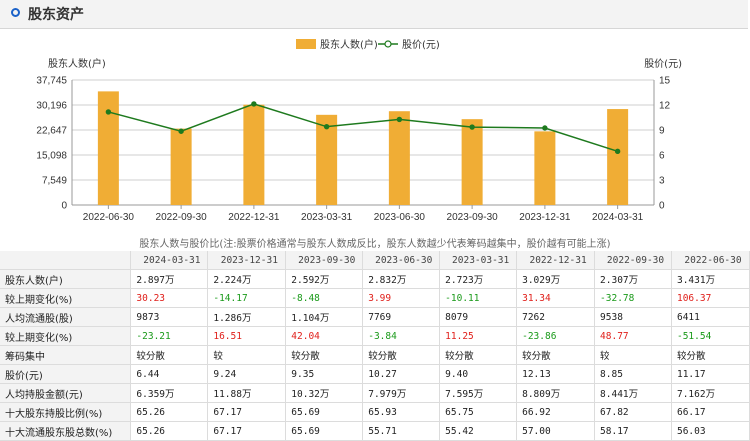  What do you see at coordinates (169, 298) in the screenshot?
I see `table-cell: 30.23` at bounding box center [169, 298].